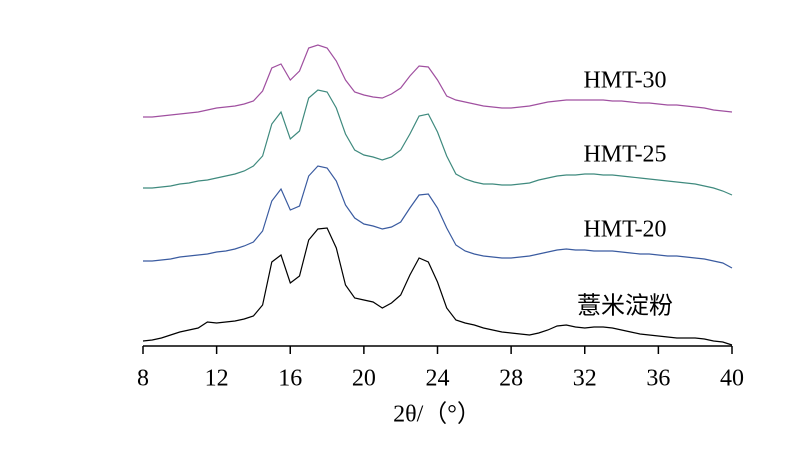 This screenshot has width=795, height=449. Describe the element at coordinates (624, 230) in the screenshot. I see `series-label: HMT-20` at that location.